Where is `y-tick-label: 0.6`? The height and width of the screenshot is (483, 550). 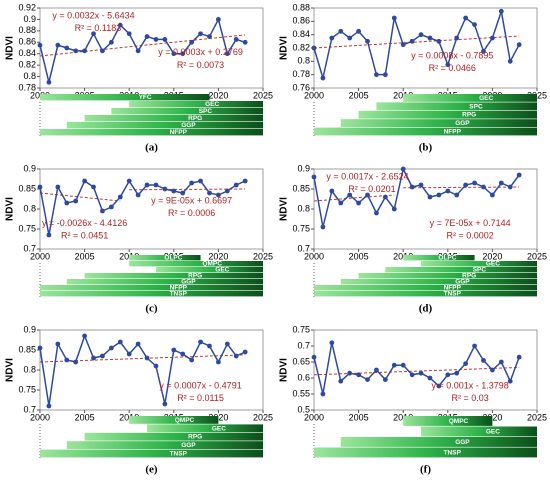
y-tick-label: 0.6 is located at coordinates (303, 377).